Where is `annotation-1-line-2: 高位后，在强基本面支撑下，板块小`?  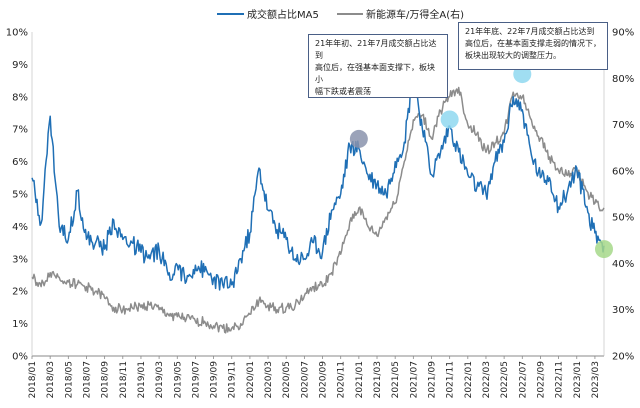 annotation-1-line-2: 高位后，在强基本面支撑下，板块小 is located at coordinates (375, 73).